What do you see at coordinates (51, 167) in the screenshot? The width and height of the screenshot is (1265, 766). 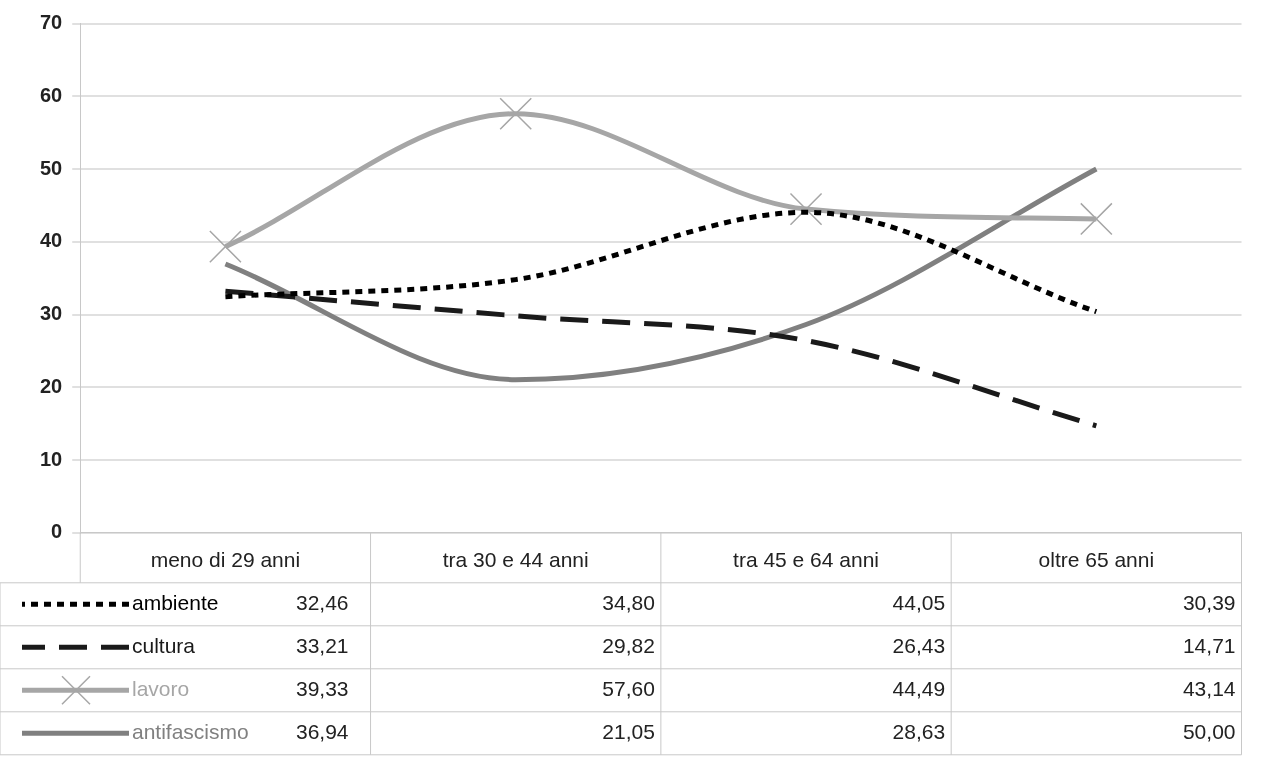 I see `y-tick-label: 50` at bounding box center [51, 167].